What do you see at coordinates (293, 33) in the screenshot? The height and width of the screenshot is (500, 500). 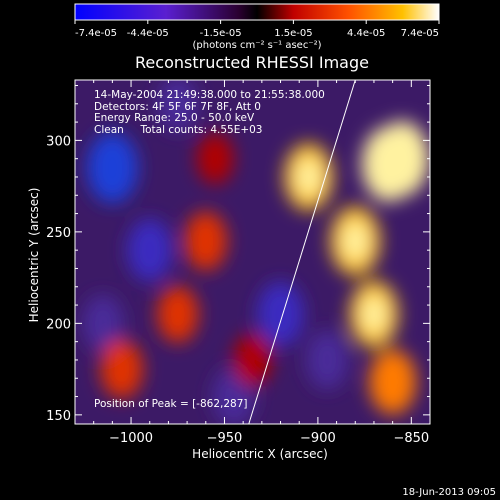 I see `colorbar-tick-label: 1.5e-05` at bounding box center [293, 33].